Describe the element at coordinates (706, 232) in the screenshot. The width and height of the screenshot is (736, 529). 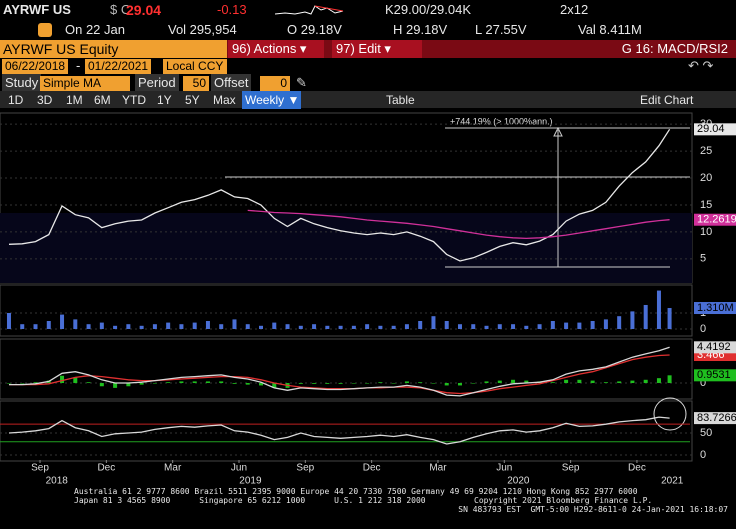
I see `y-tick-label: 10` at that location.